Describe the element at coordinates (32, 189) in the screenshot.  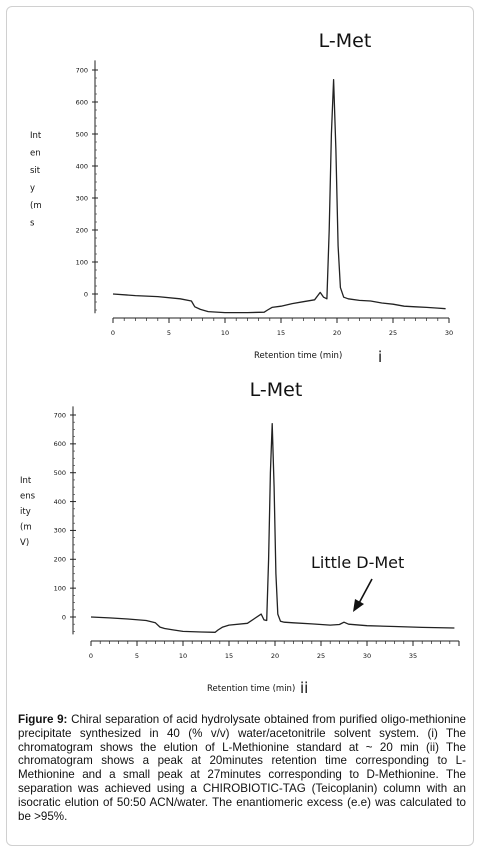
I see `y-axis-label-line: y` at that location.